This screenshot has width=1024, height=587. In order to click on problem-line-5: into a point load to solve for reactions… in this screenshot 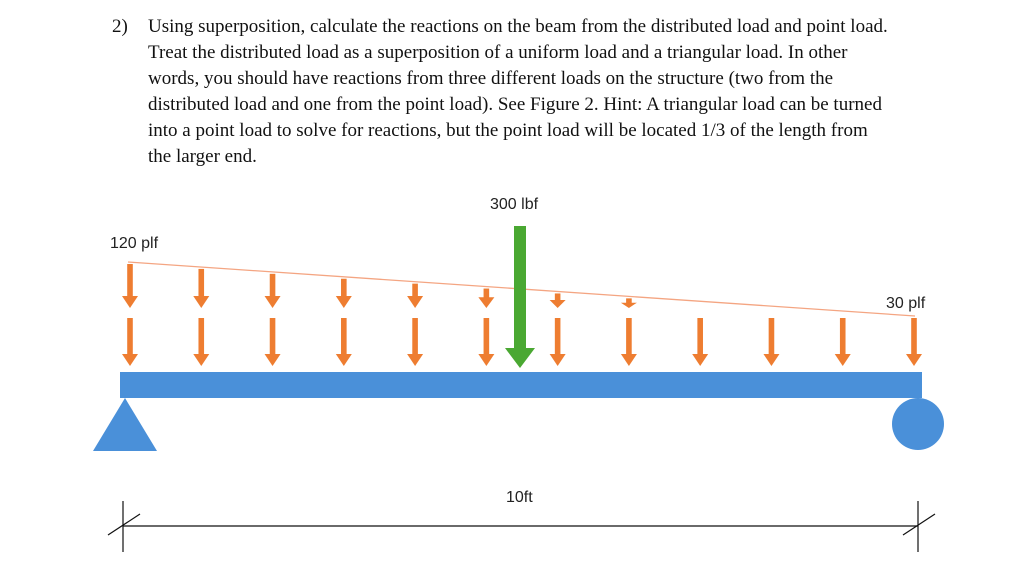, I will do `click(508, 130)`.